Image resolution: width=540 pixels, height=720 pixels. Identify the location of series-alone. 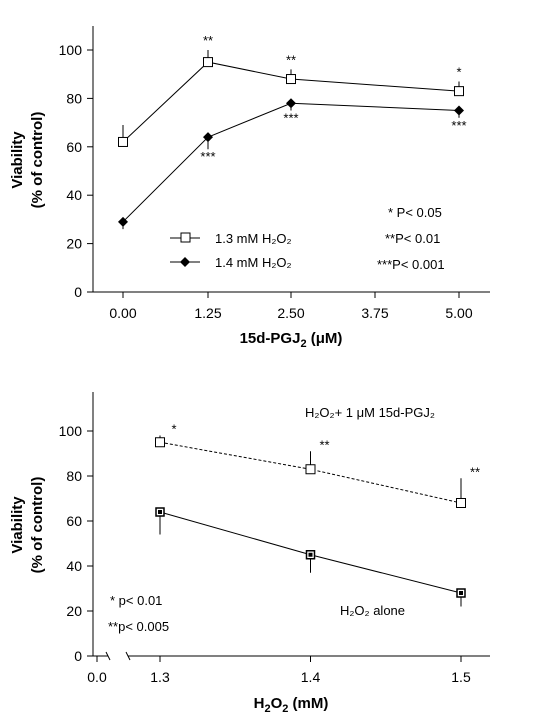
(310, 557).